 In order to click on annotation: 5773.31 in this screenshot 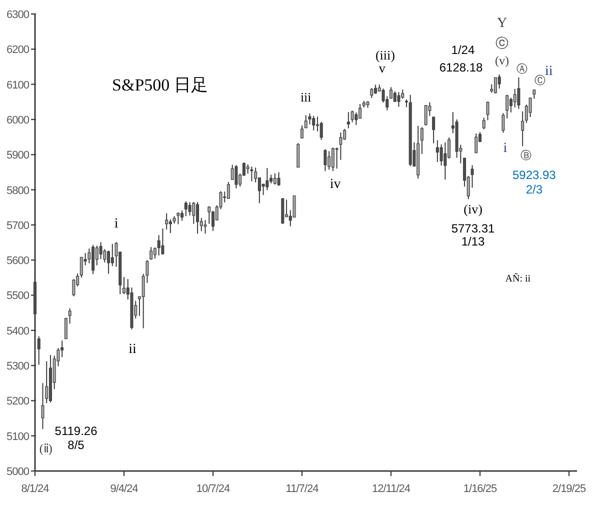, I will do `click(473, 228)`.